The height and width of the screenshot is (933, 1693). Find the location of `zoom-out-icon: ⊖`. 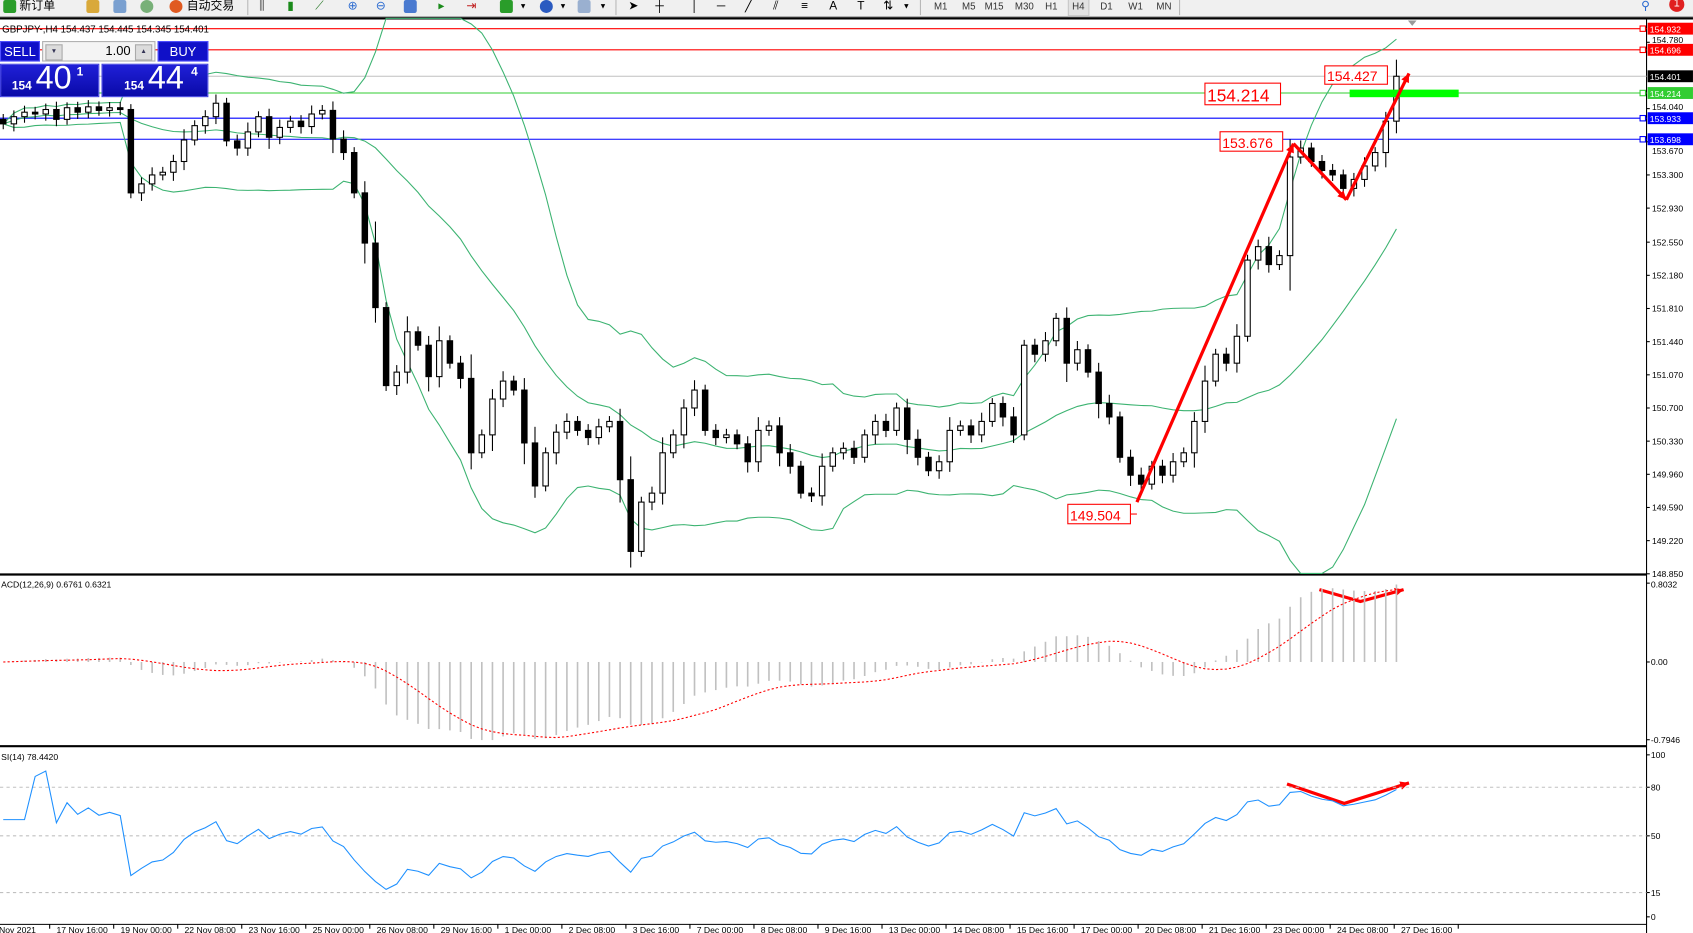

zoom-out-icon: ⊖ is located at coordinates (380, 6).